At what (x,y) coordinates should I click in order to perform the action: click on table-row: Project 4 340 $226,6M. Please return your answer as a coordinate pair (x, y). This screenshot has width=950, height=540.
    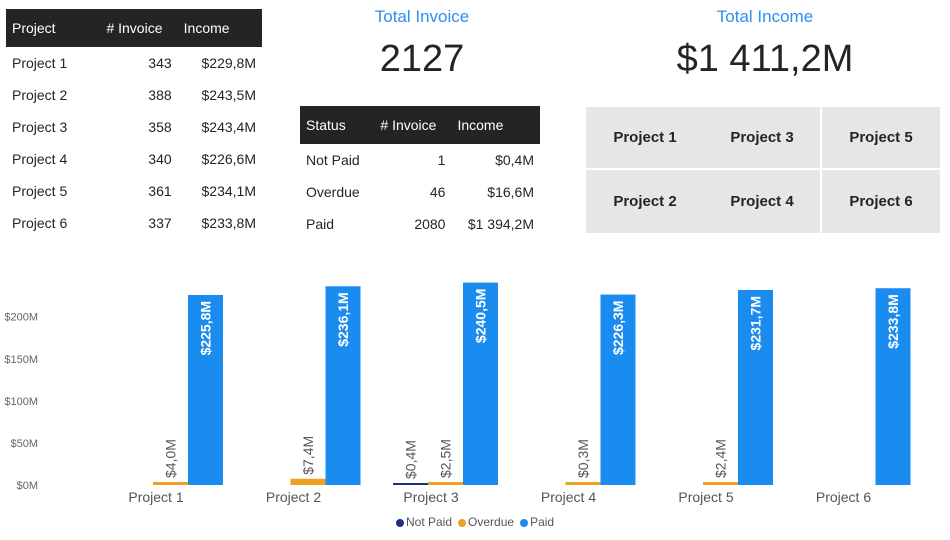
    Looking at the image, I should click on (134, 159).